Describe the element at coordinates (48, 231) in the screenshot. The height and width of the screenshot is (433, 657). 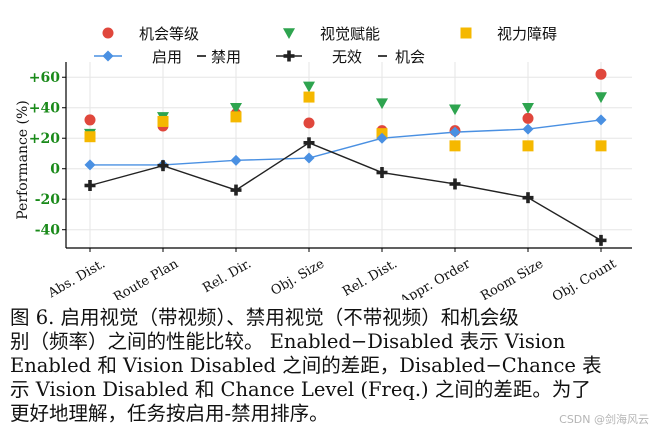
I see `y-tick-label: -40` at that location.